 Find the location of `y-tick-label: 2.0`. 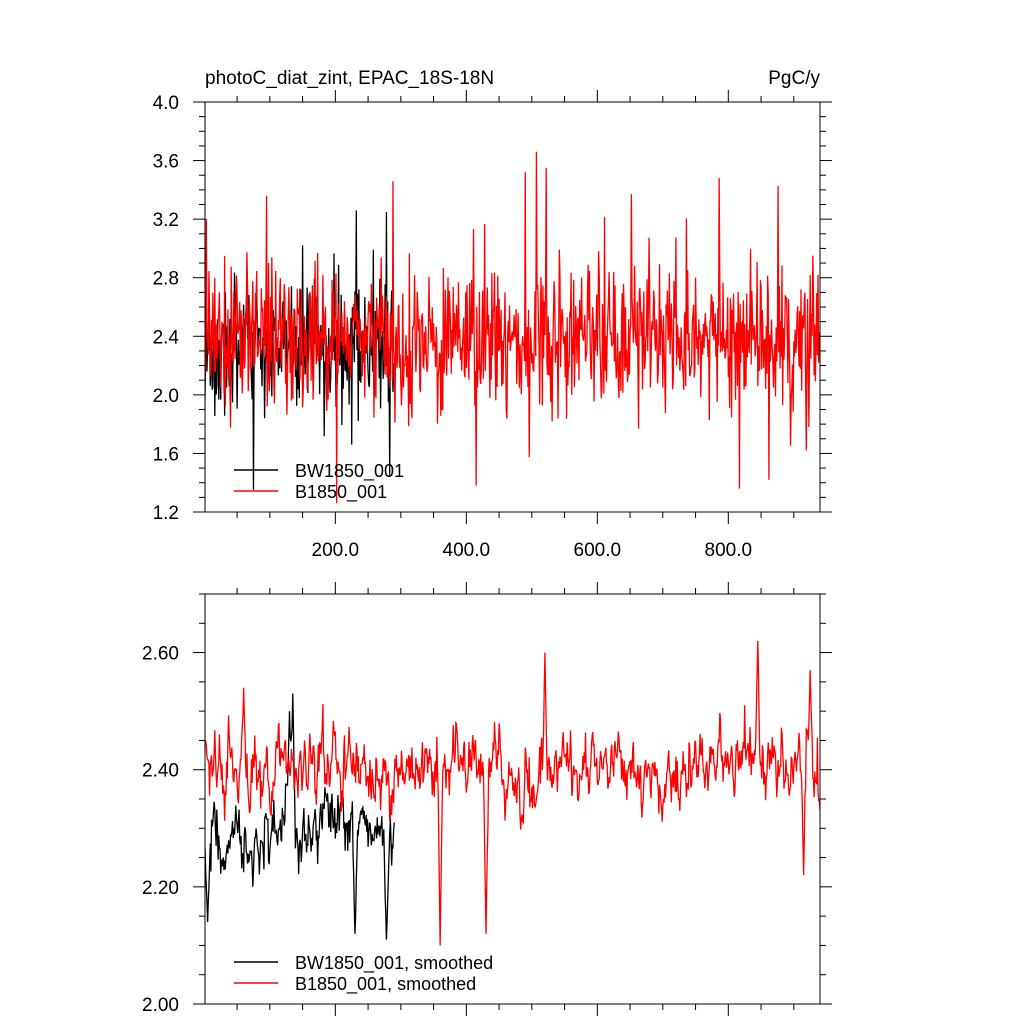

y-tick-label: 2.0 is located at coordinates (166, 396).